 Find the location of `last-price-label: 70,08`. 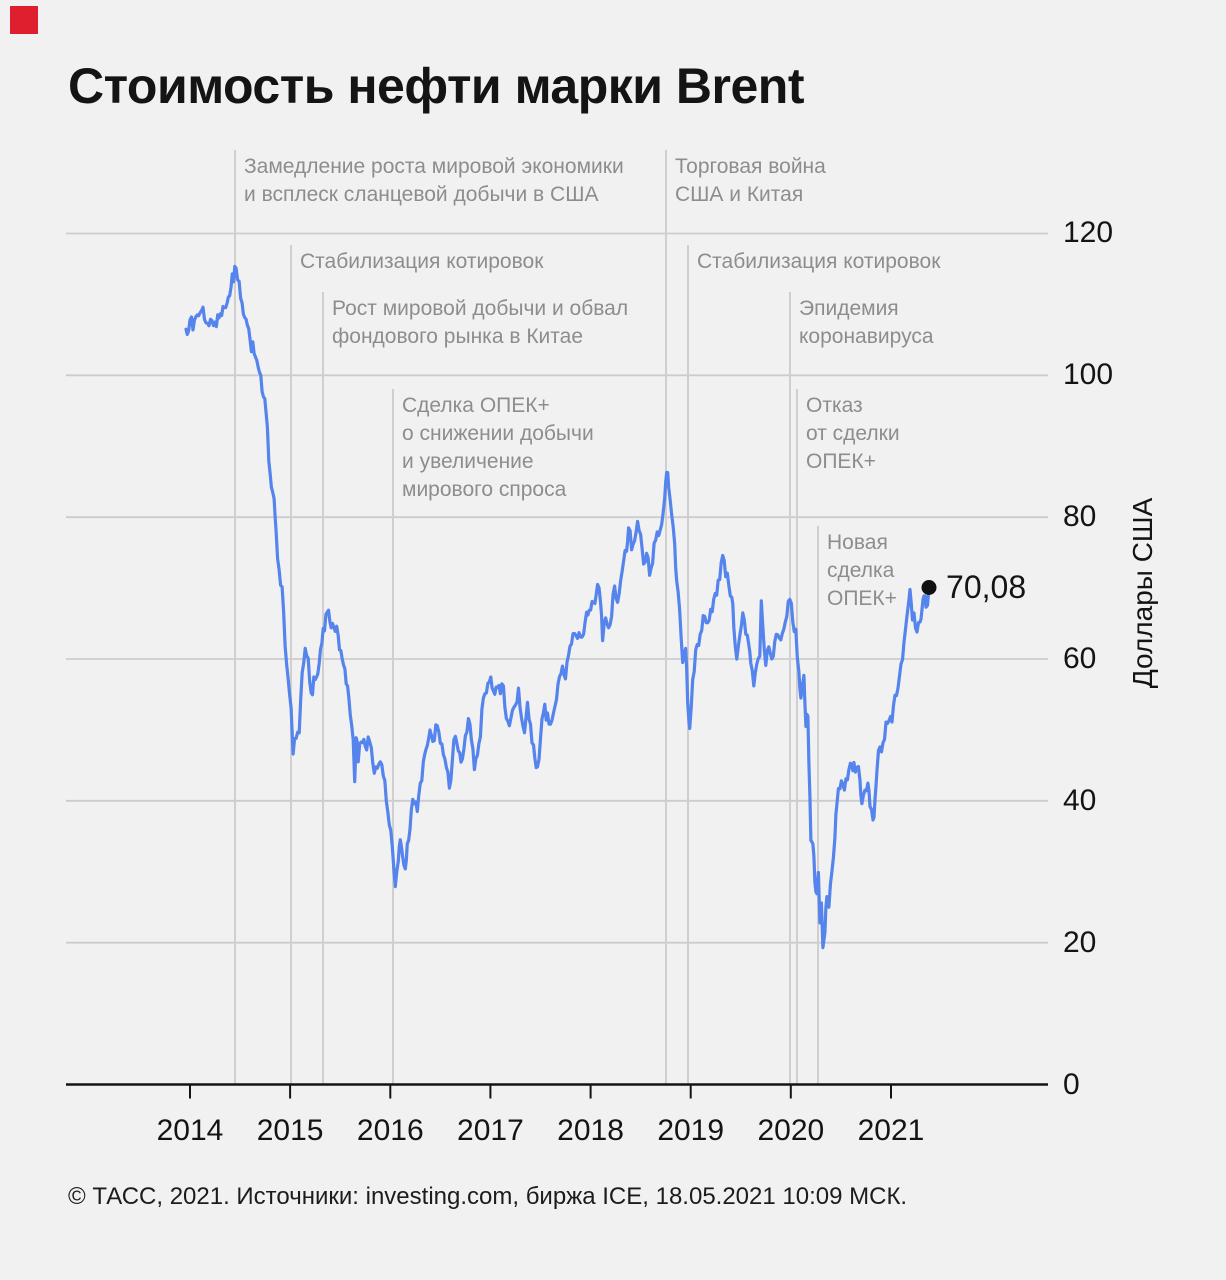

last-price-label: 70,08 is located at coordinates (986, 586).